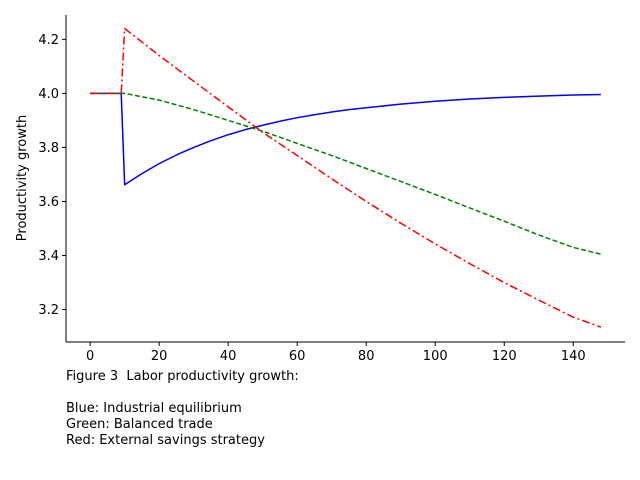  I want to click on x-tick-label: 100, so click(435, 356).